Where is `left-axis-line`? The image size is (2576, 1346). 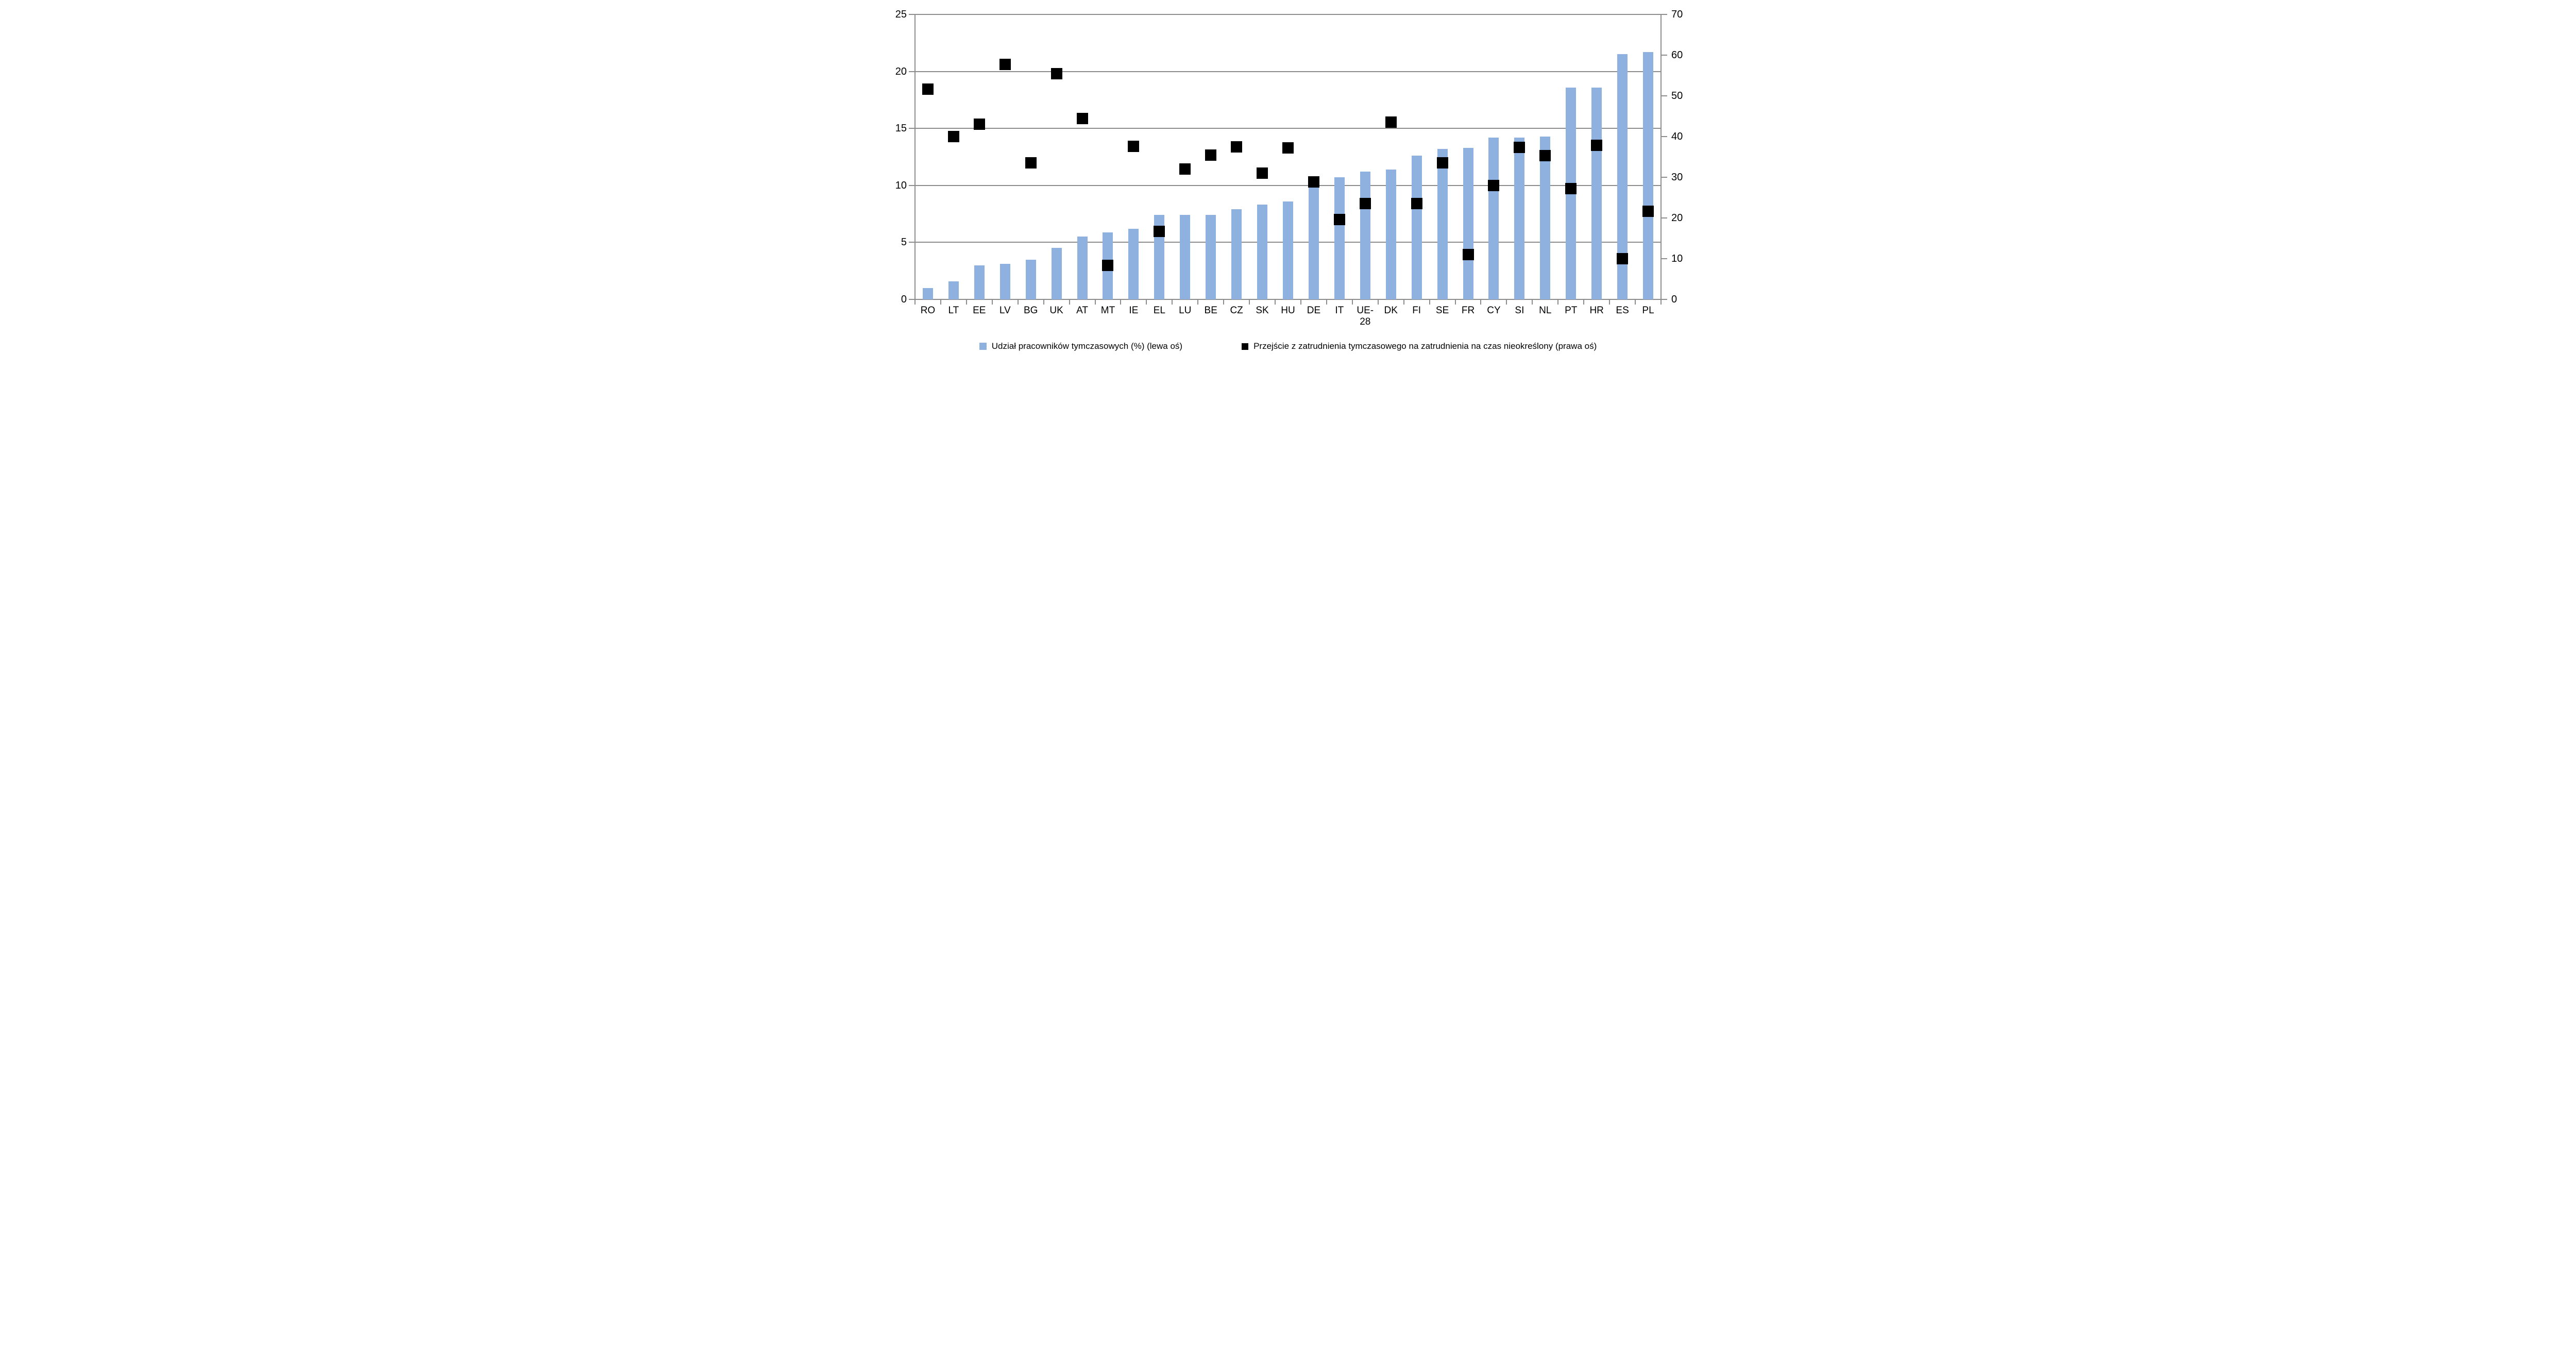
left-axis-line is located at coordinates (915, 159).